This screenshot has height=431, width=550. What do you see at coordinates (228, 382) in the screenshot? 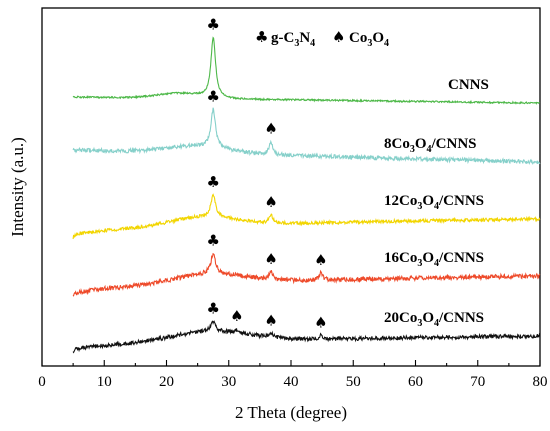
I see `x-tick-label: 30` at bounding box center [228, 382].